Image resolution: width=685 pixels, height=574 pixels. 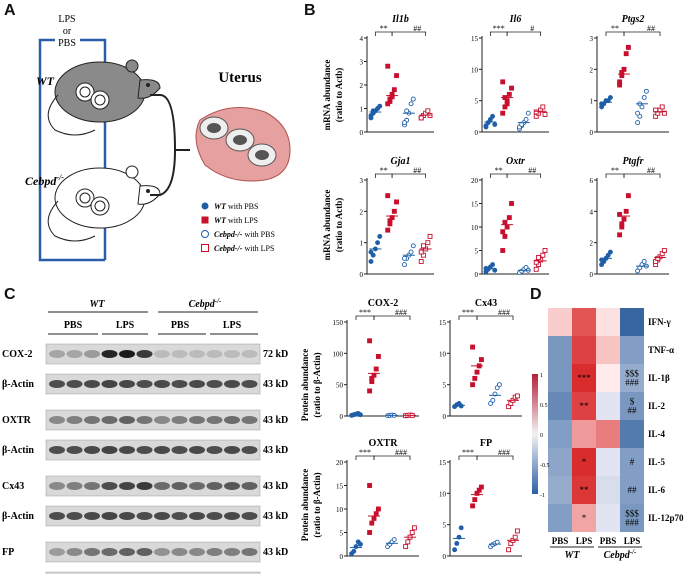 What do you see at coordinates (401, 452) in the screenshot?
I see `sig-label: ###` at bounding box center [401, 452].